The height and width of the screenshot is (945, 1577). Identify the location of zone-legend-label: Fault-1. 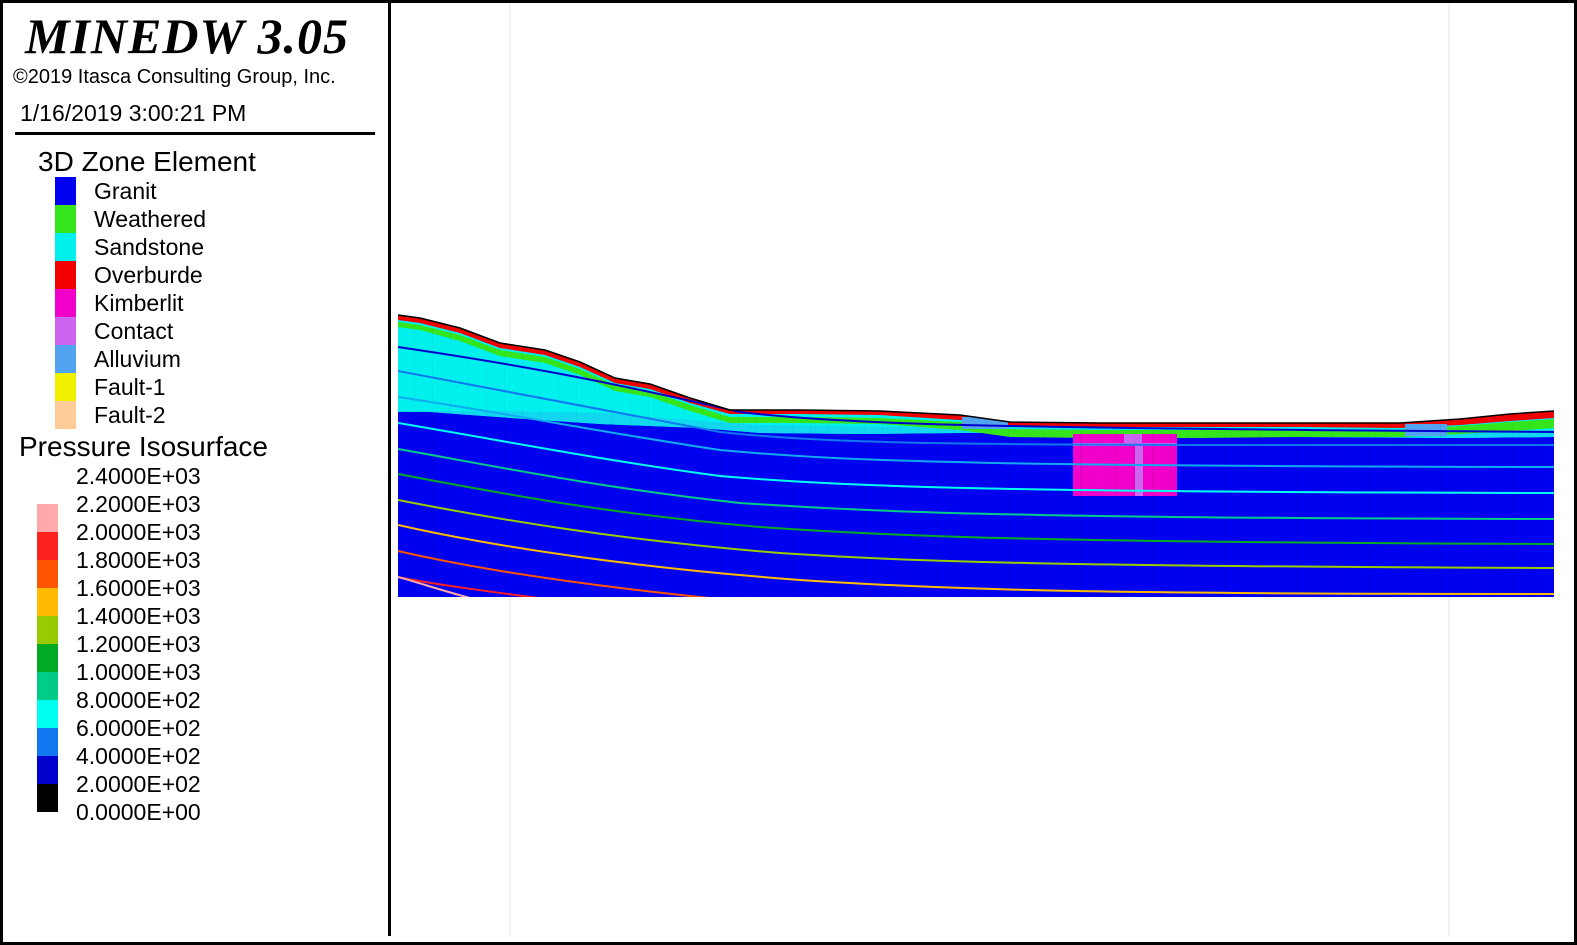
(130, 387).